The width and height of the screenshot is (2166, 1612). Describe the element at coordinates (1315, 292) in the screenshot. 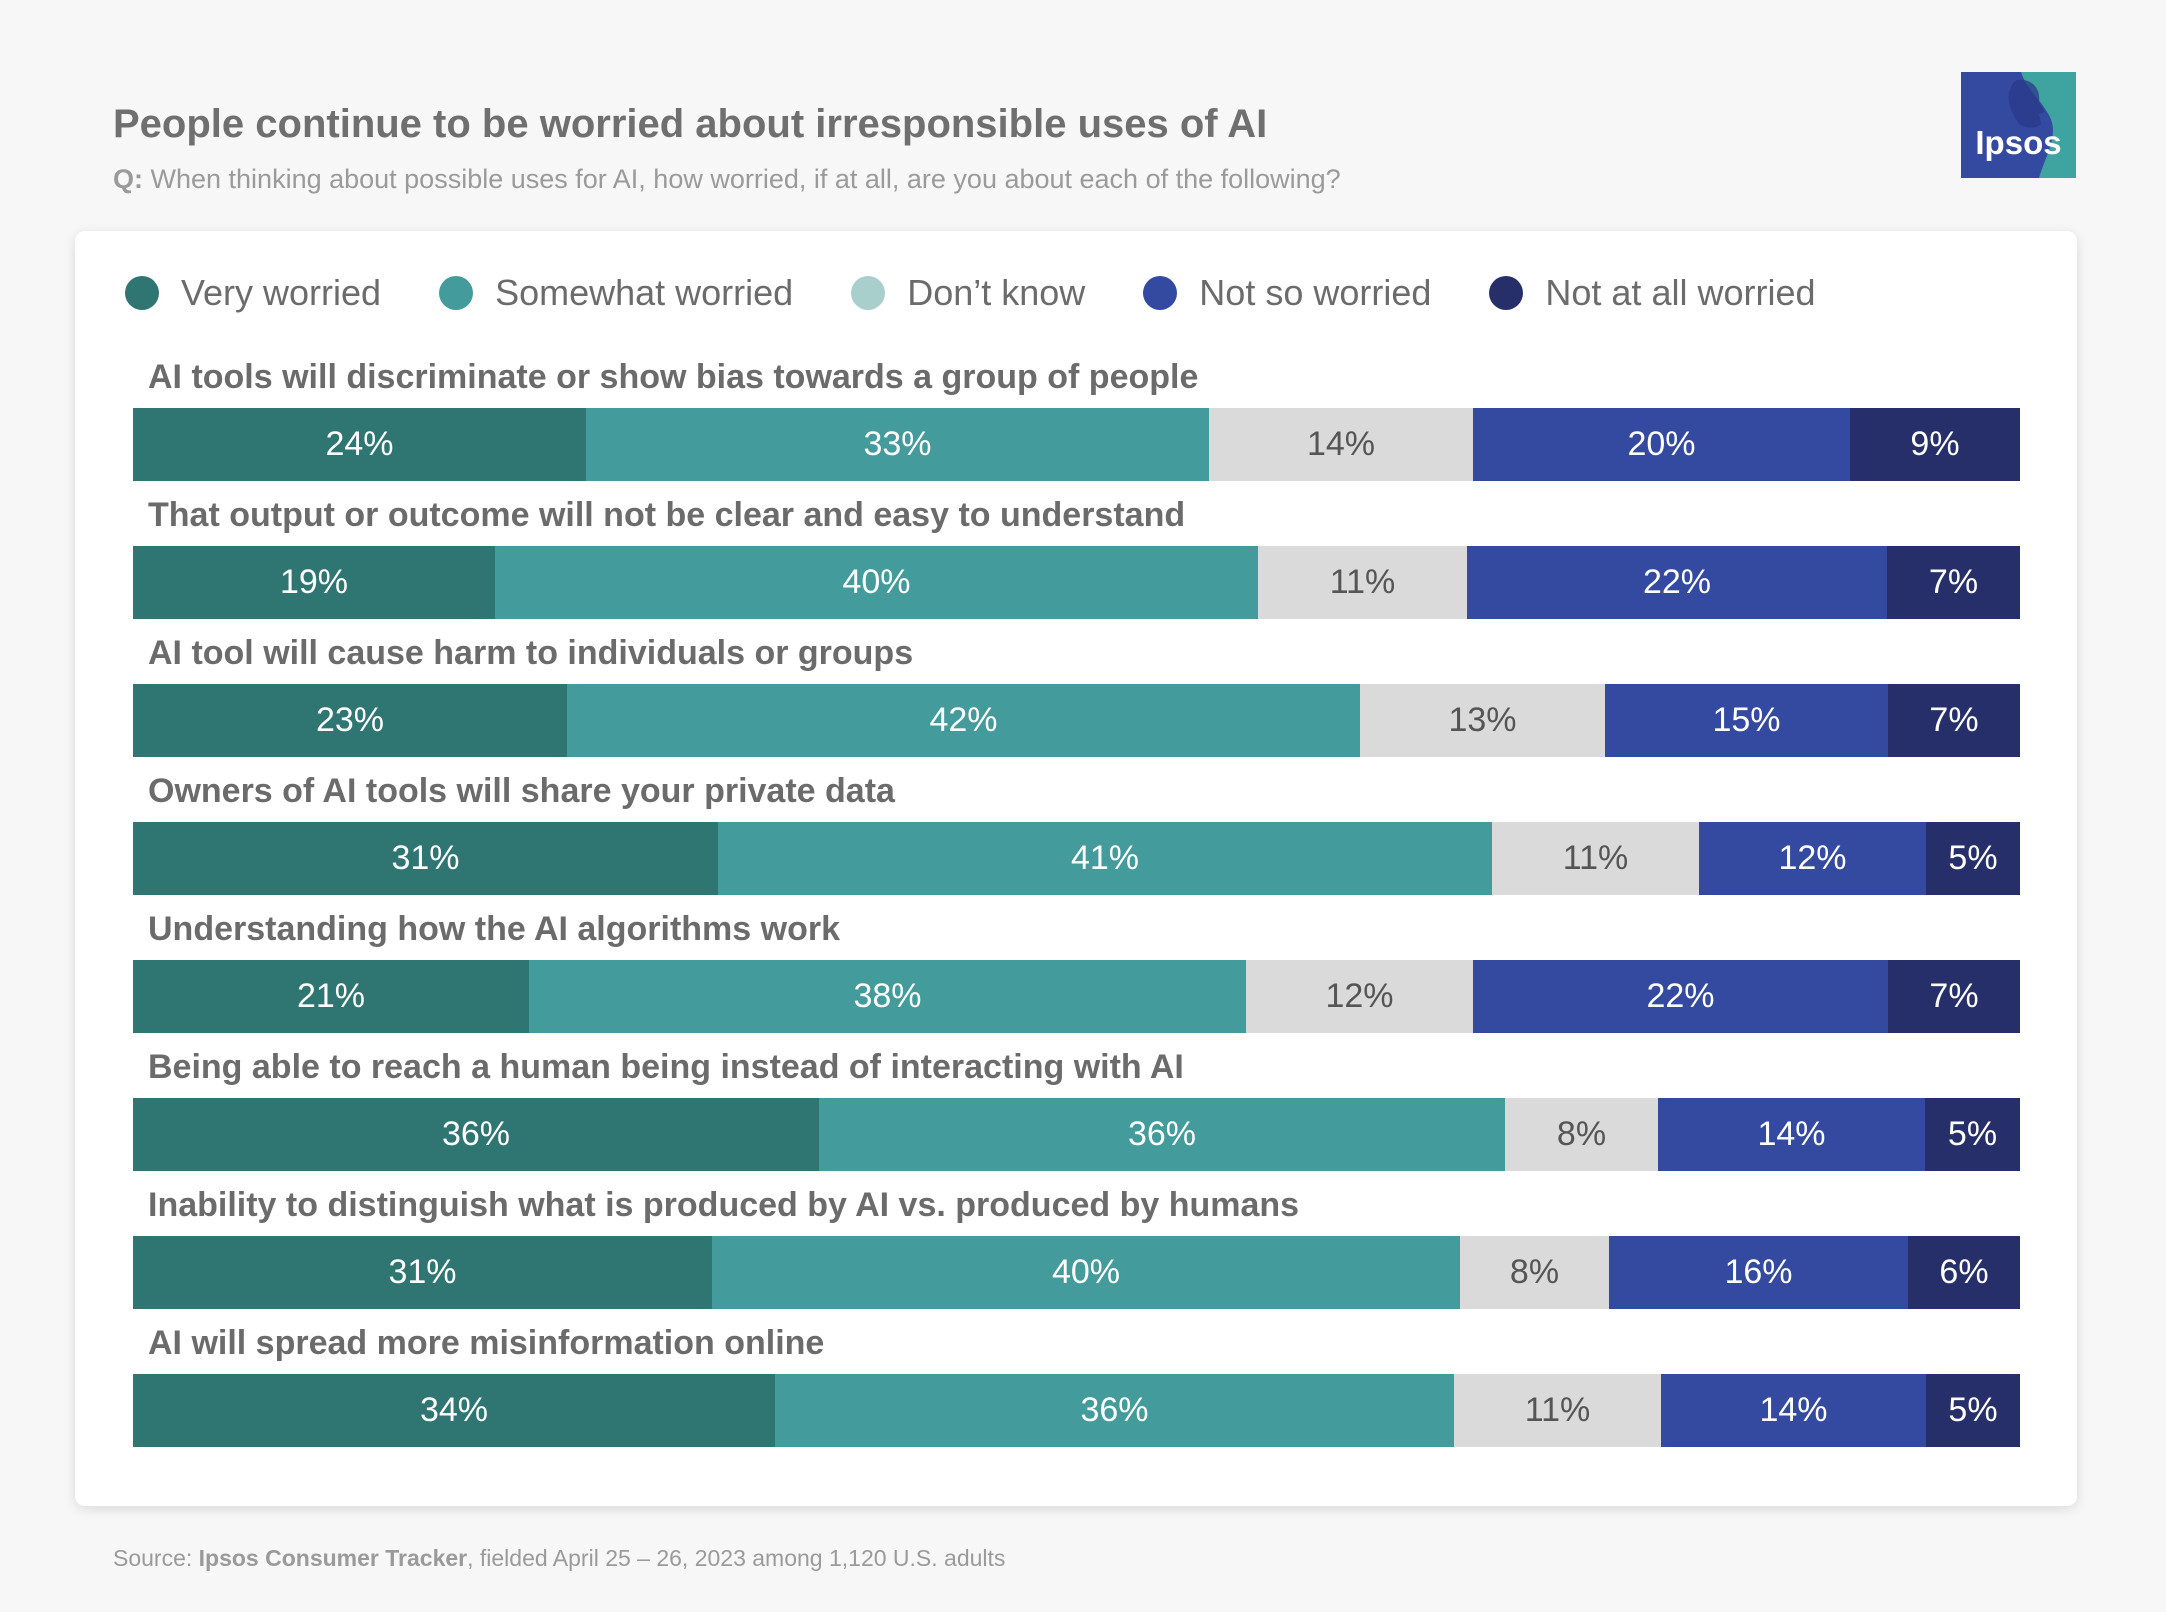

I see `legend-label: Not so worried` at that location.